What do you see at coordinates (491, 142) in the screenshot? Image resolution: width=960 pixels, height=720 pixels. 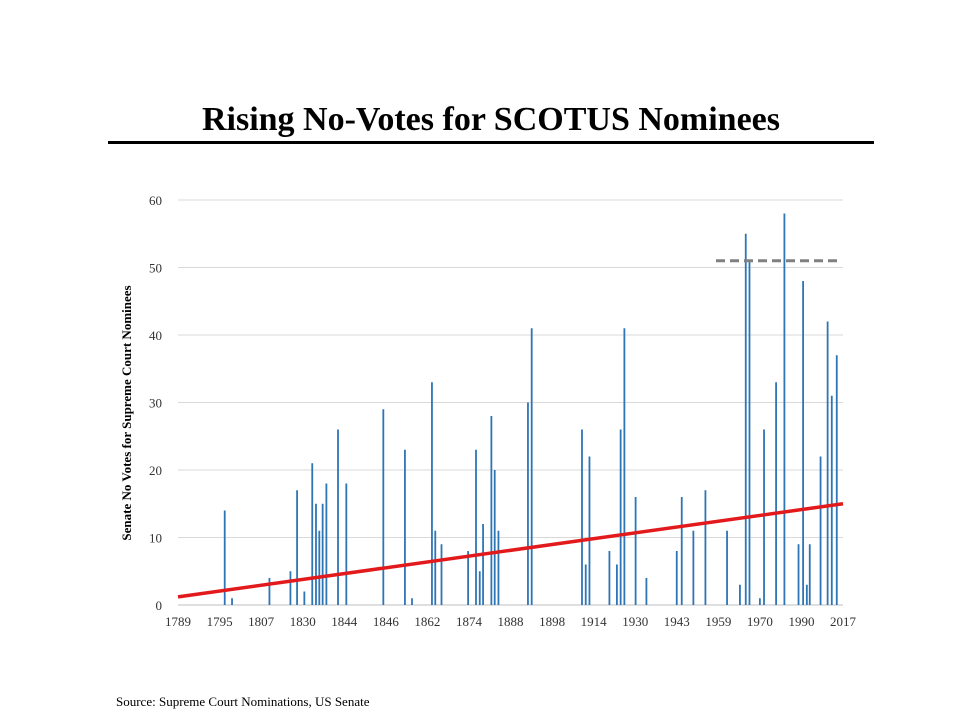 I see `title-underline` at bounding box center [491, 142].